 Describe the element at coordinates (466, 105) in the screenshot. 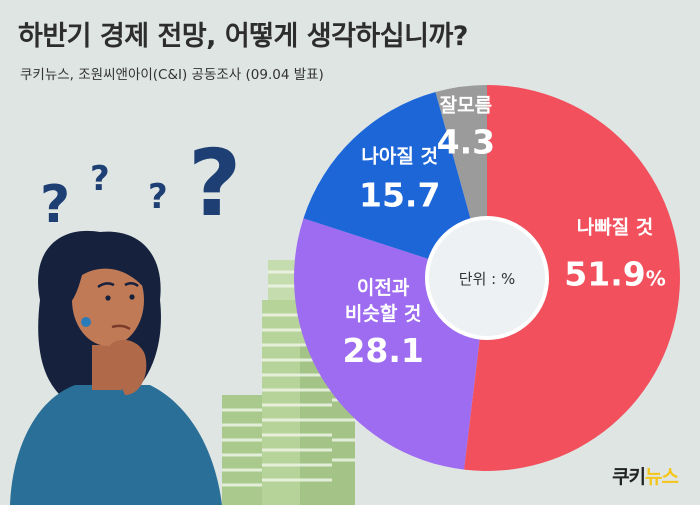

I see `slice-label: 잘모름` at that location.